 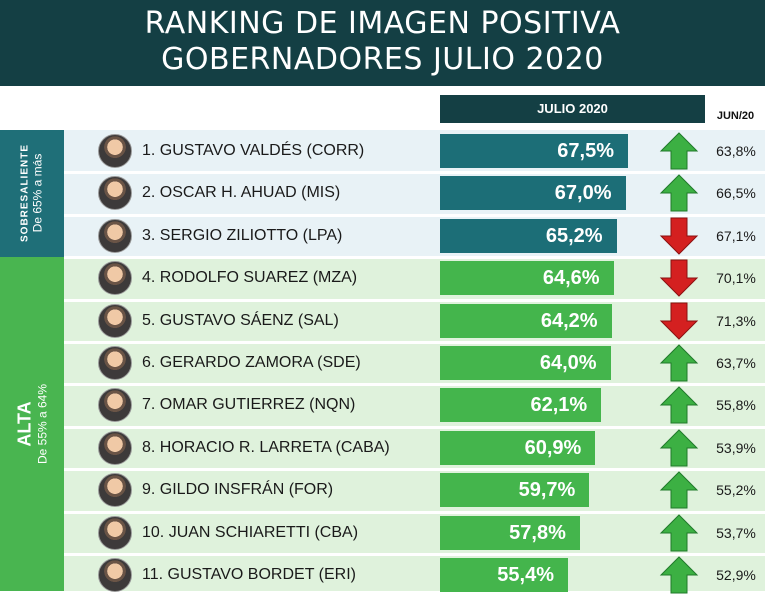 I want to click on table-row: 9. GILDO INSFRÁN (FOR) 59,7% 55,2%, so click(x=382, y=490).